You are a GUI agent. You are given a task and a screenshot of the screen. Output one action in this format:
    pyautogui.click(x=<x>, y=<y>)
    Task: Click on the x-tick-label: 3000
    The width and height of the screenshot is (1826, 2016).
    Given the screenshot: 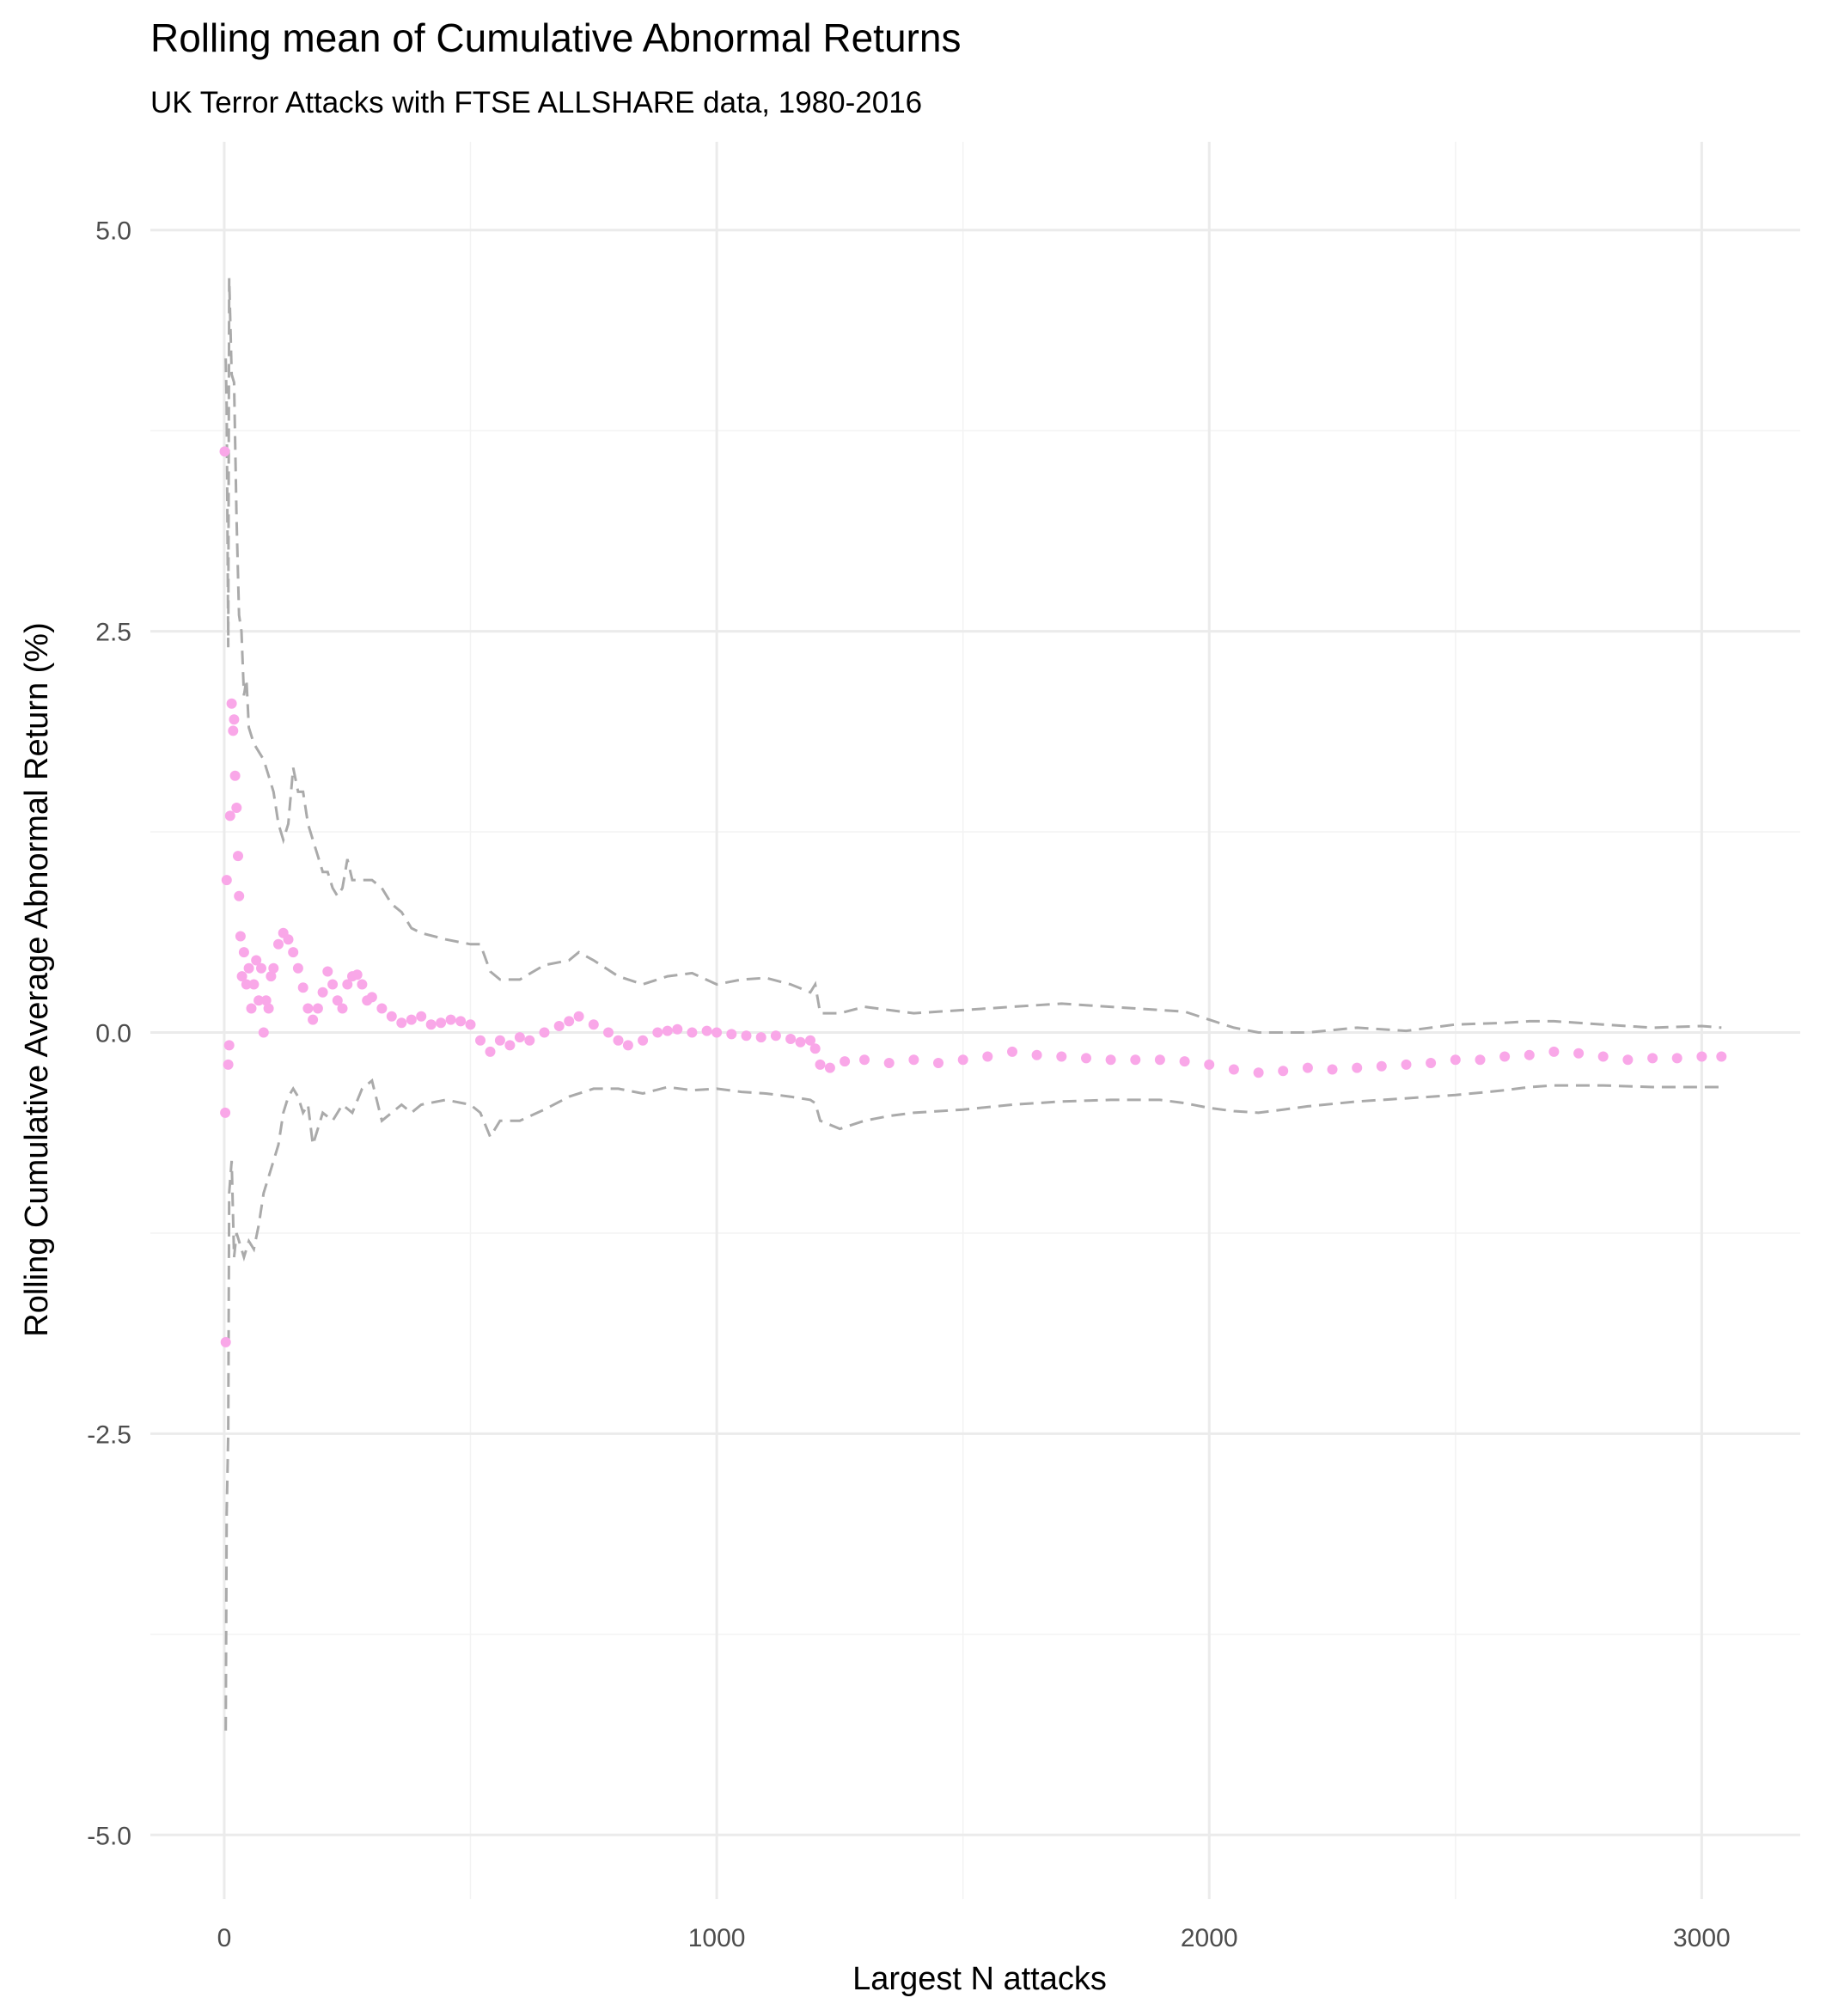 What is the action you would take?
    pyautogui.click(x=1702, y=1938)
    